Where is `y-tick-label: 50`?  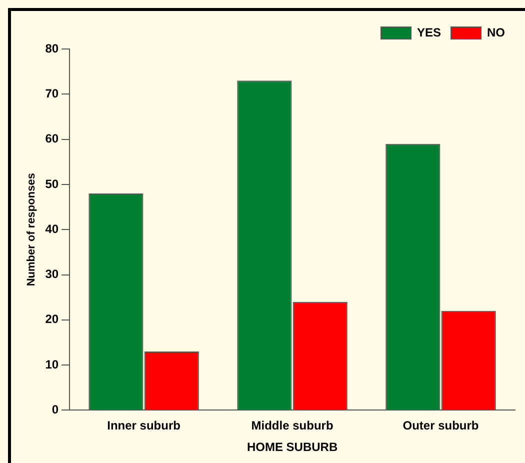 y-tick-label: 50 is located at coordinates (52, 183).